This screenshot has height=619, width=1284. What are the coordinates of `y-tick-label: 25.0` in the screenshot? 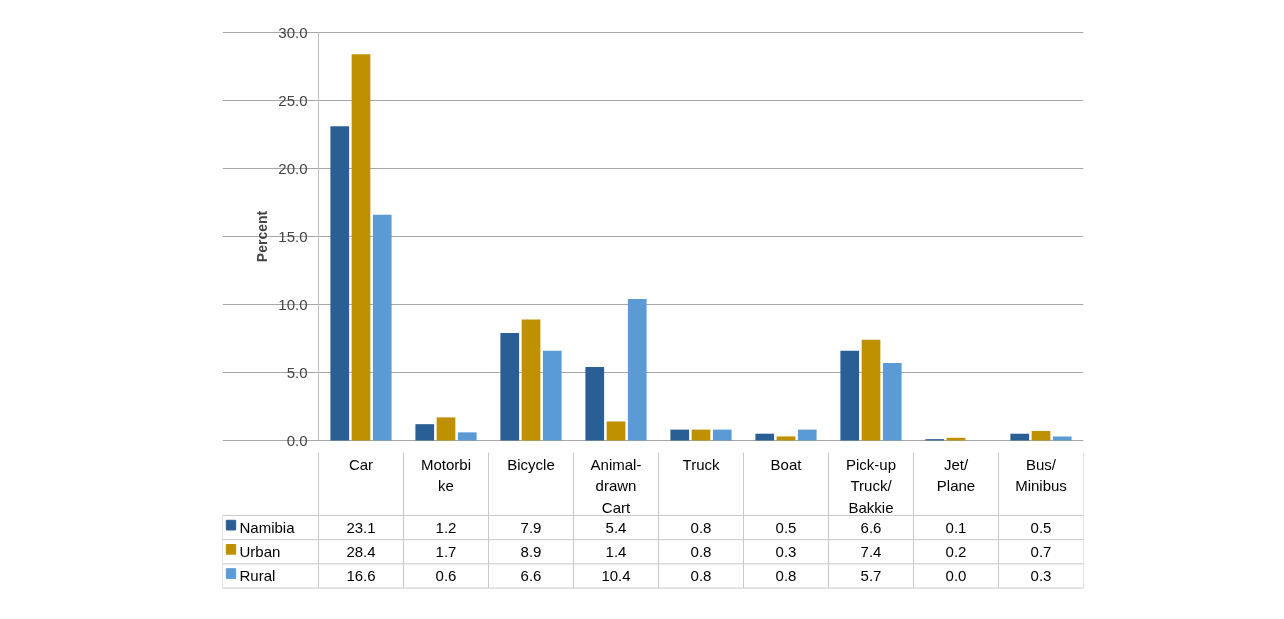 It's located at (293, 100).